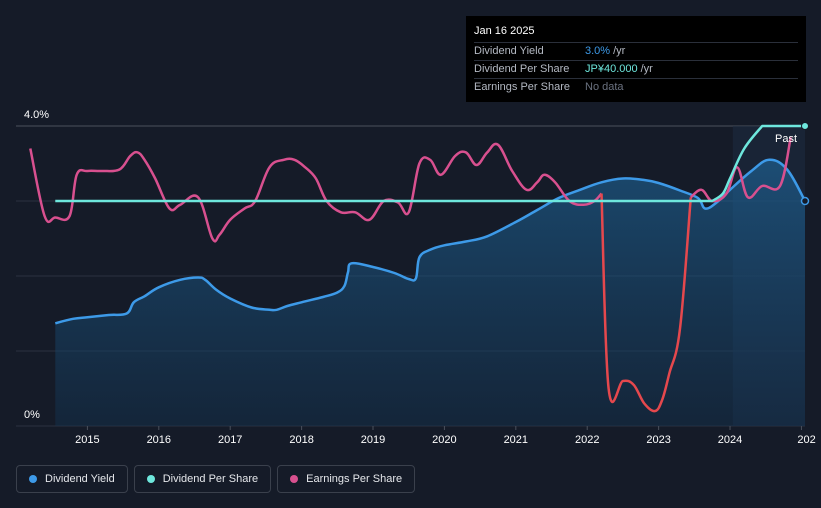 The width and height of the screenshot is (821, 508). What do you see at coordinates (805, 126) in the screenshot?
I see `dividend-per-share-marker` at bounding box center [805, 126].